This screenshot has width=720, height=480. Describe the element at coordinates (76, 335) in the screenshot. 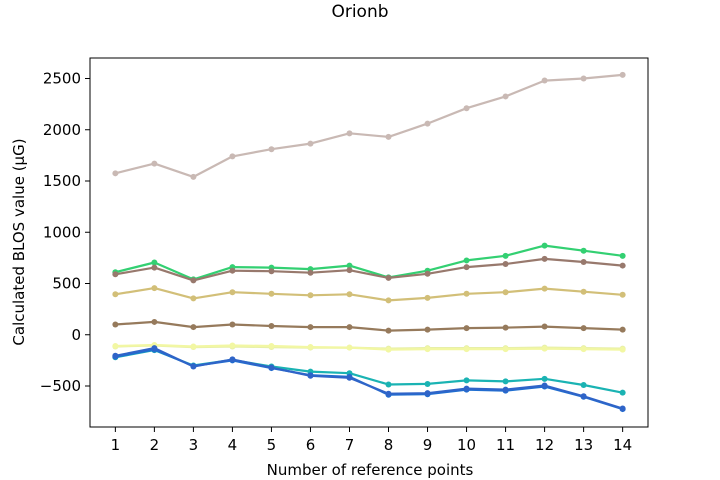

I see `y-tick-label: 0` at that location.